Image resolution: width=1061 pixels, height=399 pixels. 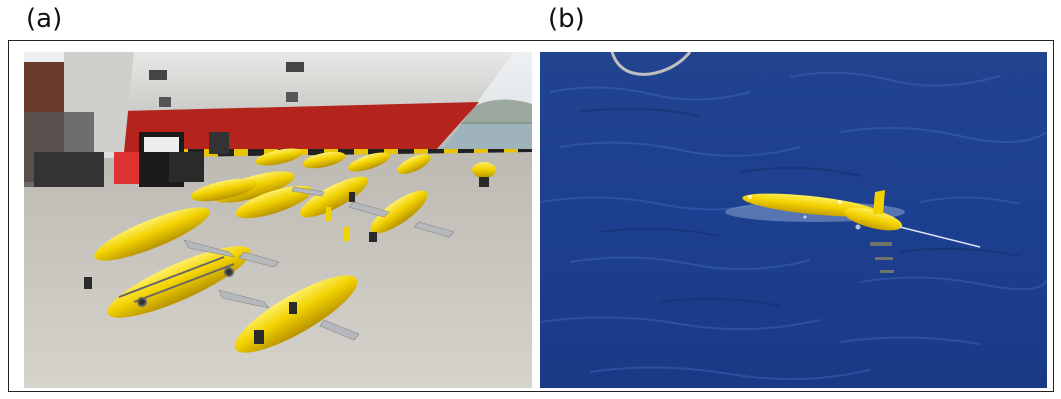 What do you see at coordinates (44, 19) in the screenshot?
I see `panel-label-a: (a)` at bounding box center [44, 19].